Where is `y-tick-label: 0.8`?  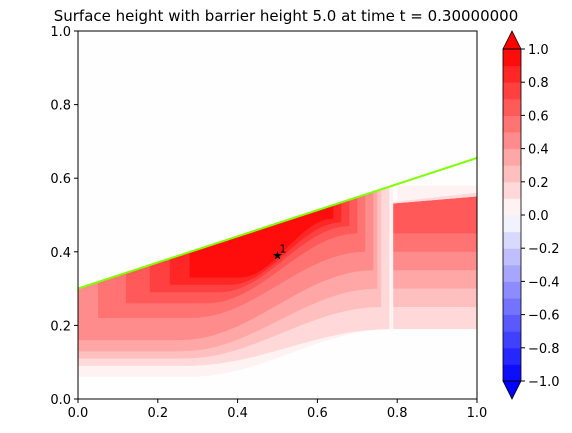 y-tick-label: 0.8 is located at coordinates (60, 106).